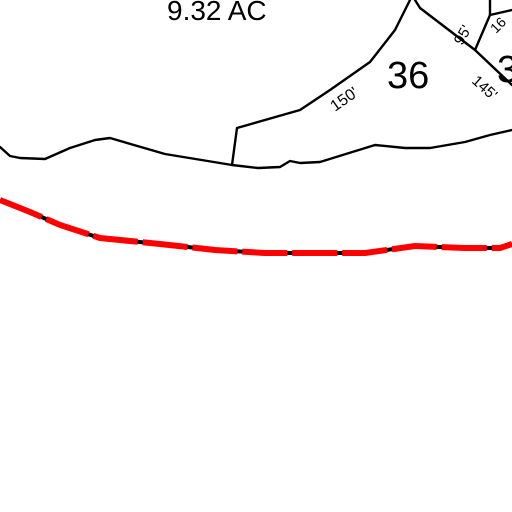 The width and height of the screenshot is (512, 512). Describe the element at coordinates (492, 67) in the screenshot. I see `partial-parcel-line` at that location.